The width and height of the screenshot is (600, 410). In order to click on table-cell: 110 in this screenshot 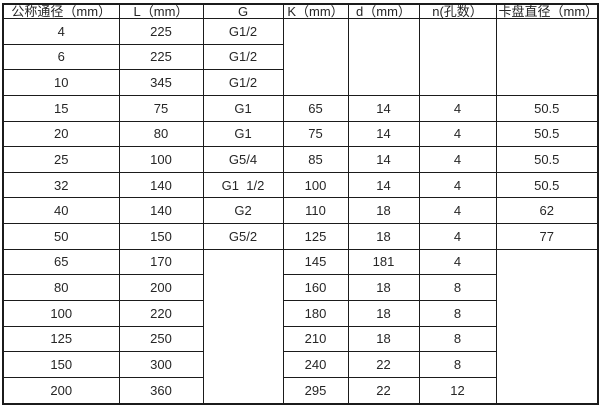, I will do `click(315, 210)`.